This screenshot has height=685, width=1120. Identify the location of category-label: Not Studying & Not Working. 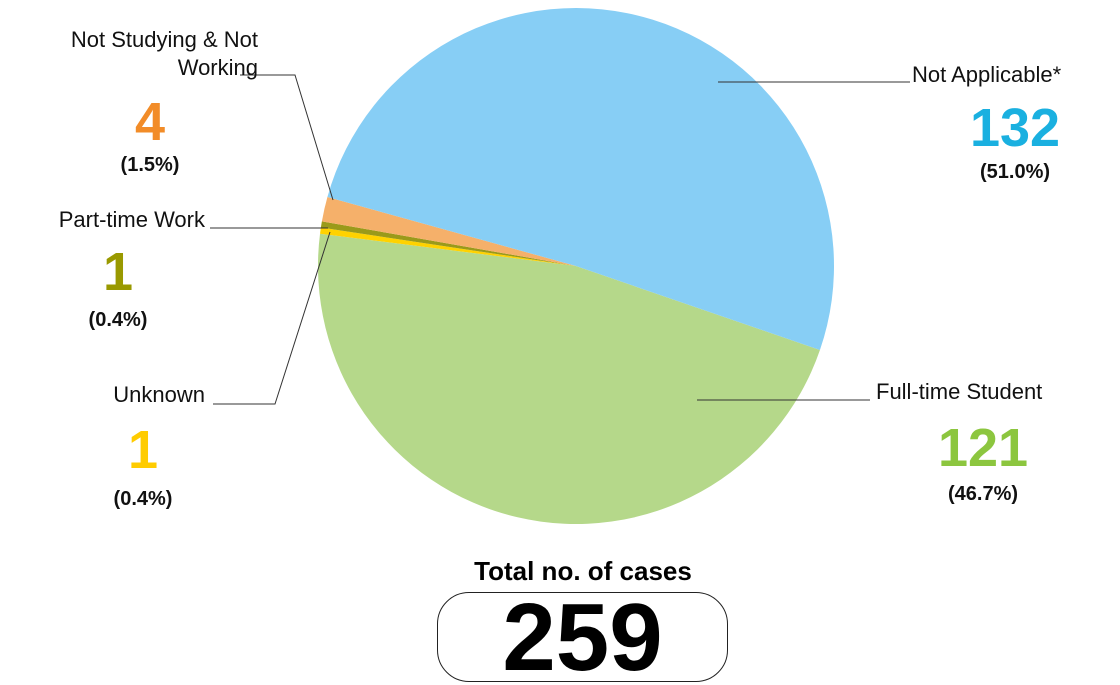
(164, 53).